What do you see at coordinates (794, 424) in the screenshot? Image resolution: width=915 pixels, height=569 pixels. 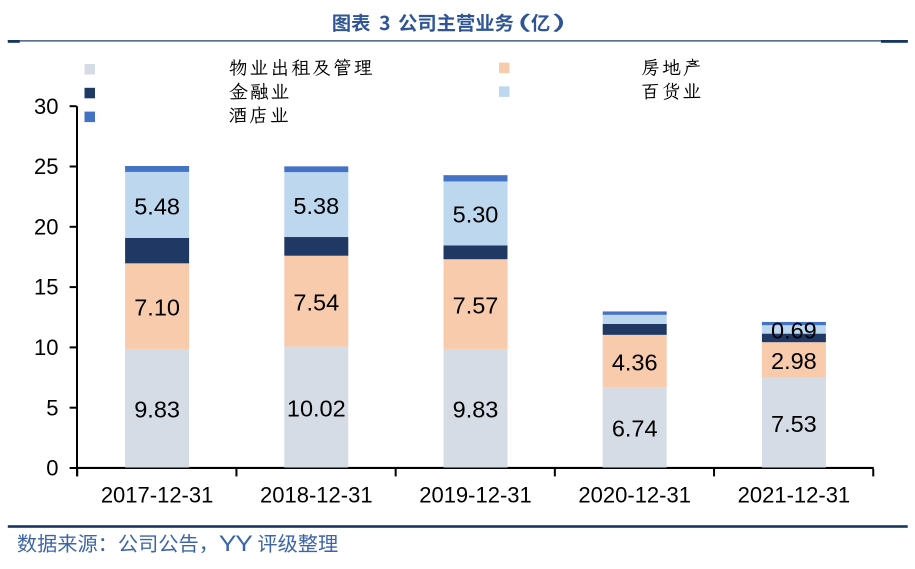 I see `svg-text: 7.53` at bounding box center [794, 424].